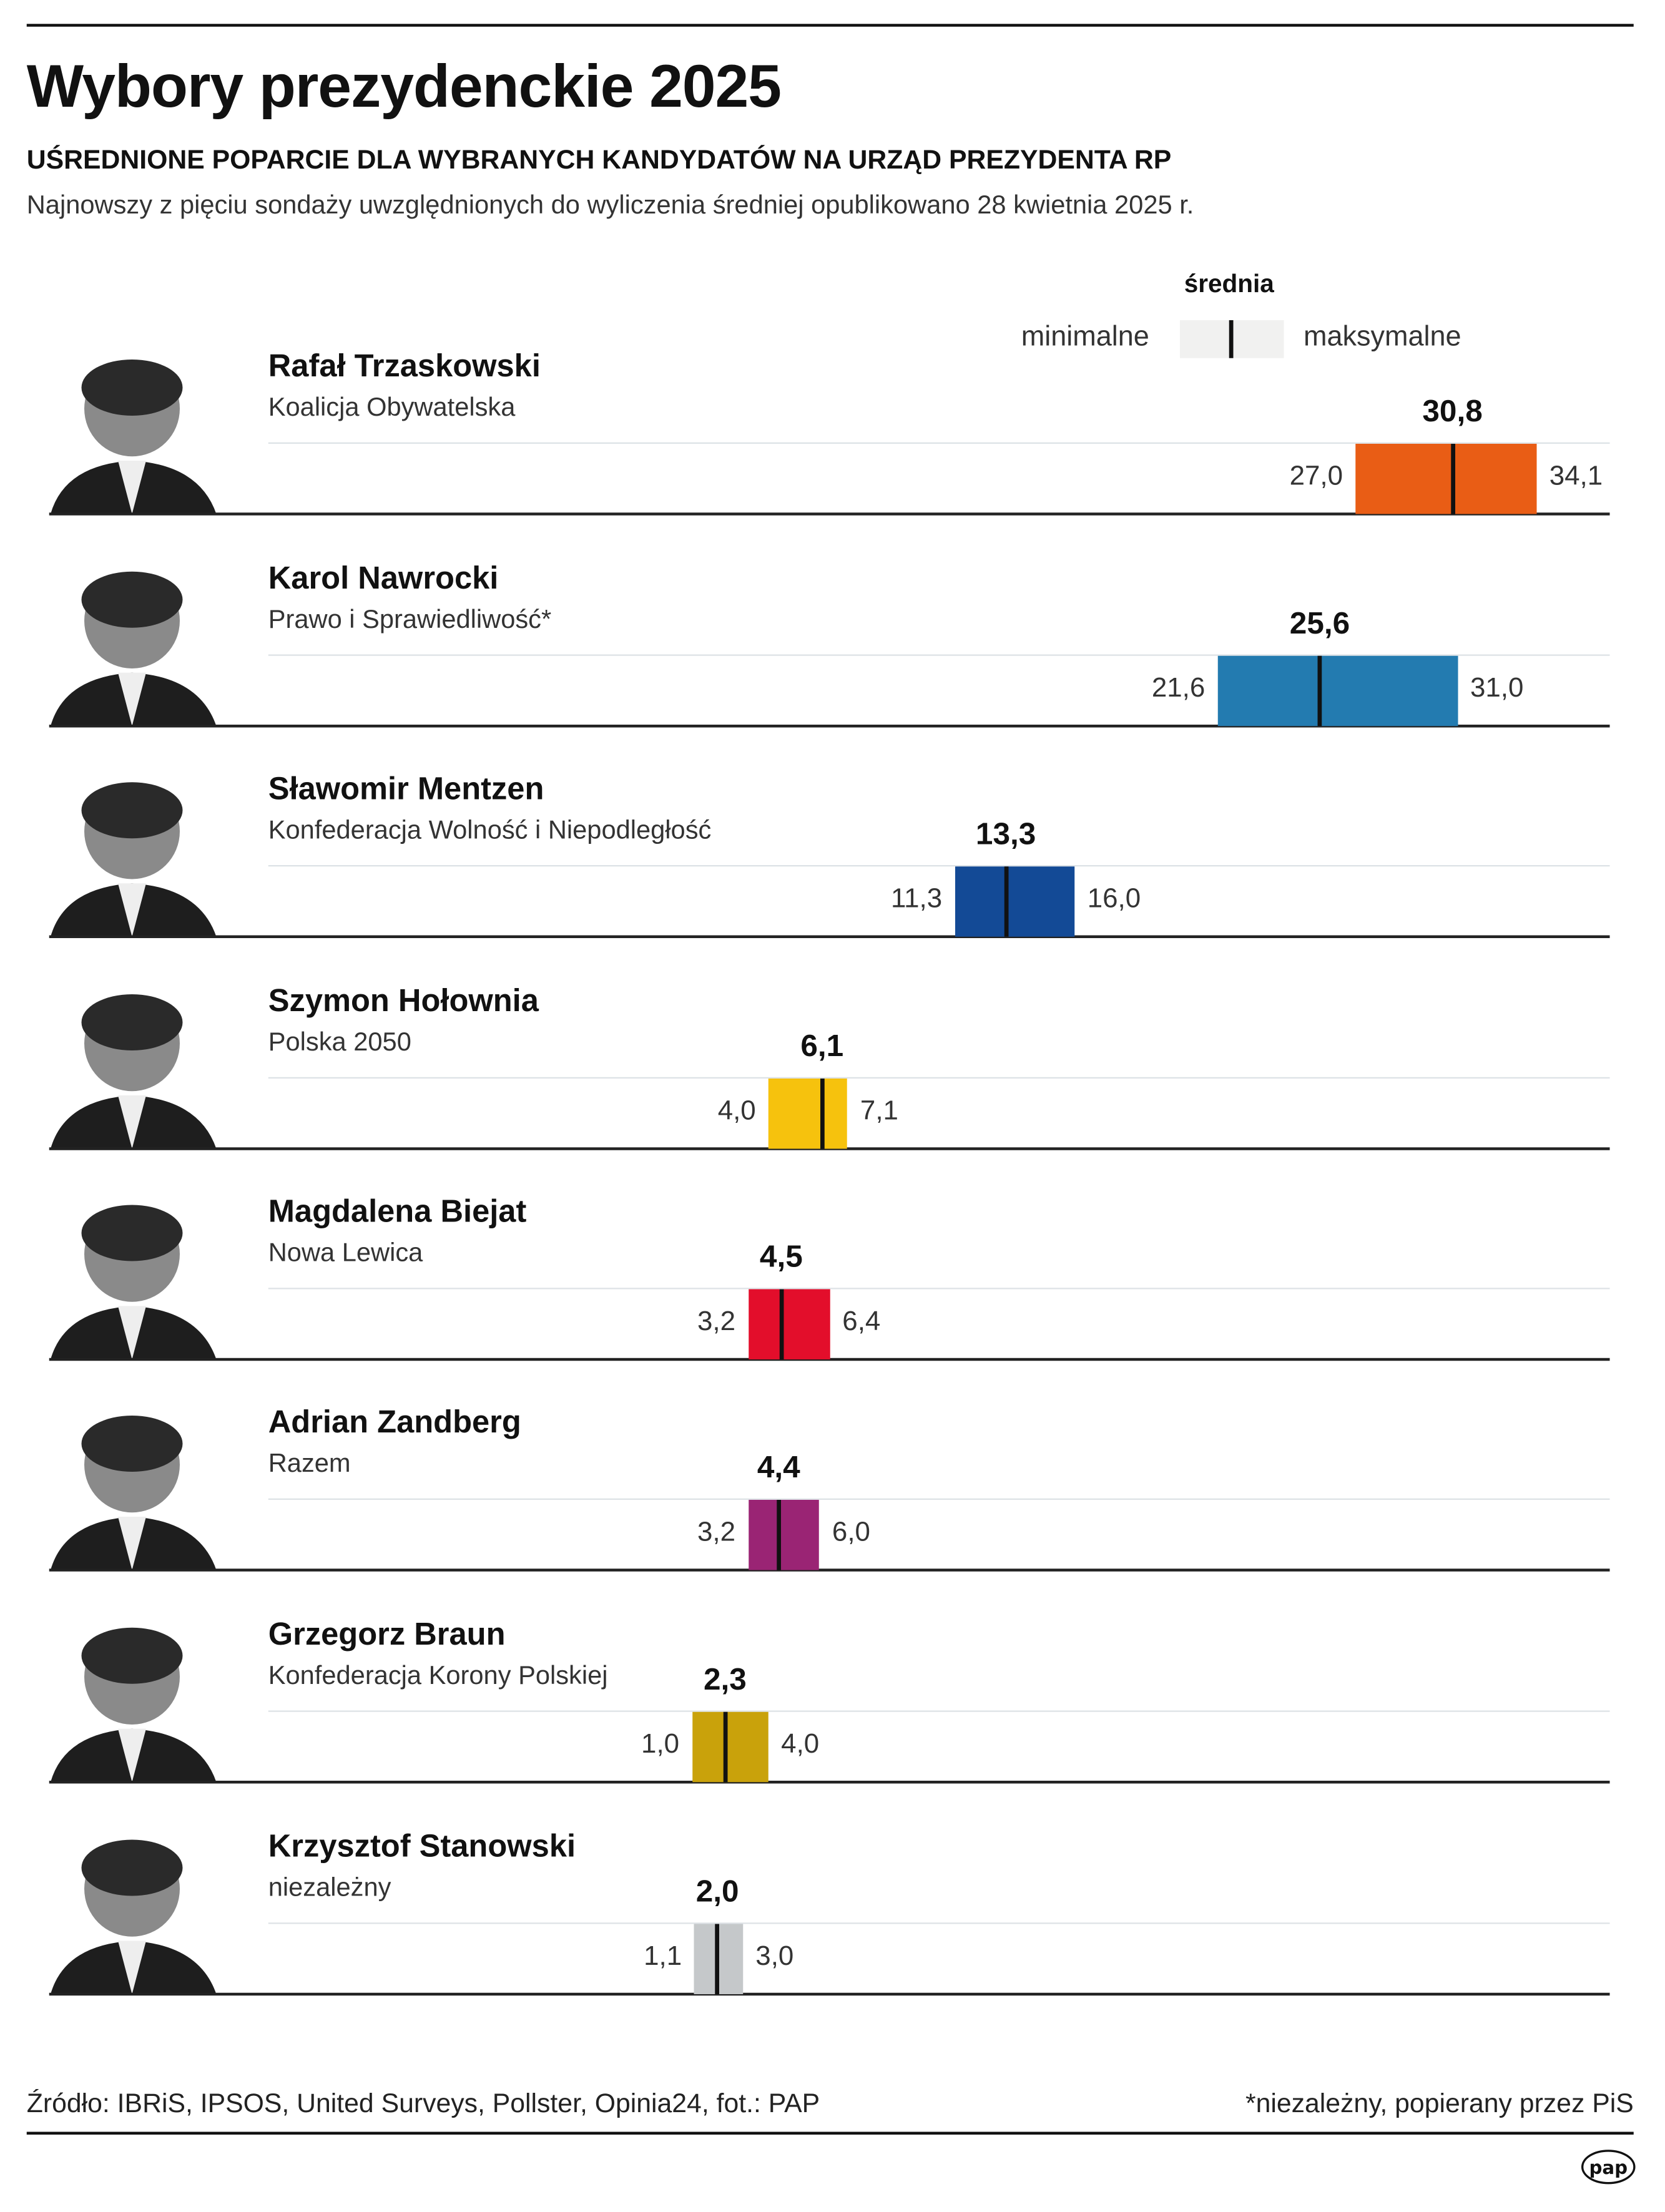 Image resolution: width=1665 pixels, height=2212 pixels. Describe the element at coordinates (1085, 337) in the screenshot. I see `legend-min-label: minimalne` at that location.